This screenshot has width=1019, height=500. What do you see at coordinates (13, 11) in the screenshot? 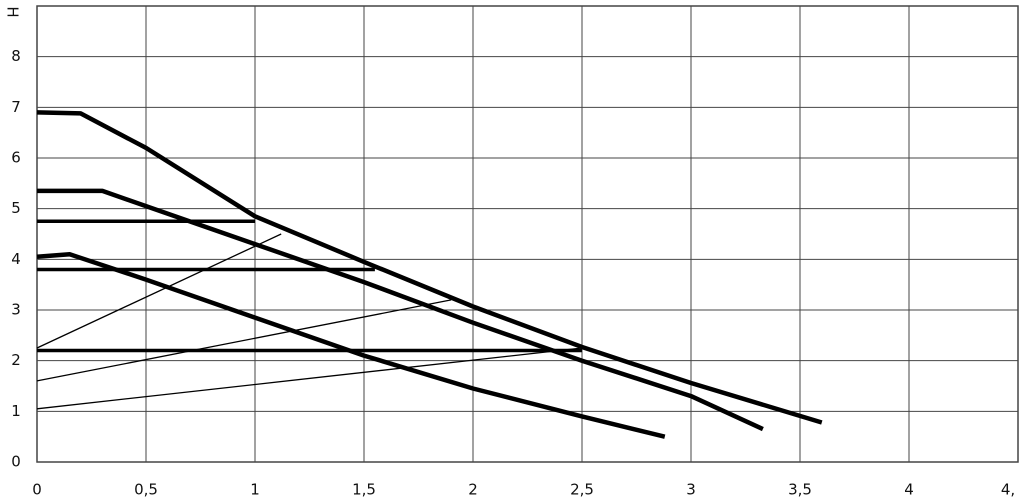
I see `y-axis-label: H` at bounding box center [13, 11].